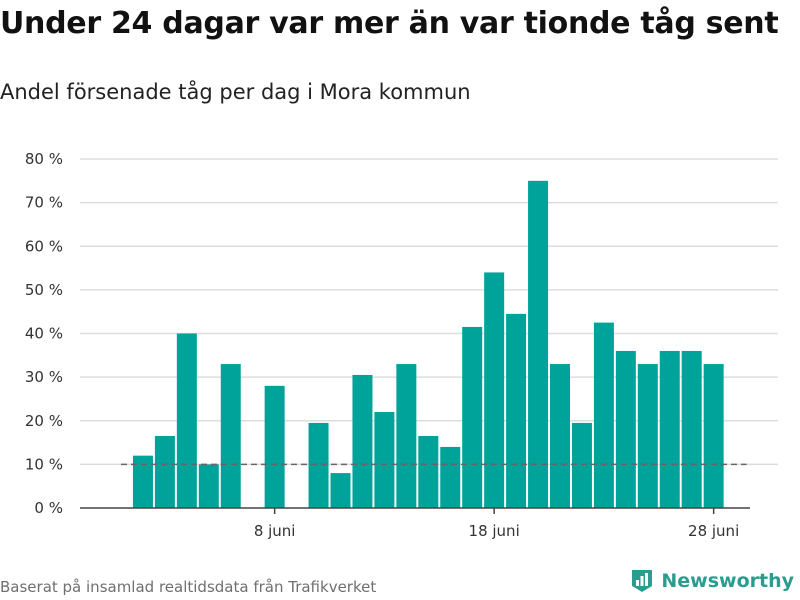 This screenshot has height=600, width=800. I want to click on y-tick-label: 10 %, so click(44, 464).